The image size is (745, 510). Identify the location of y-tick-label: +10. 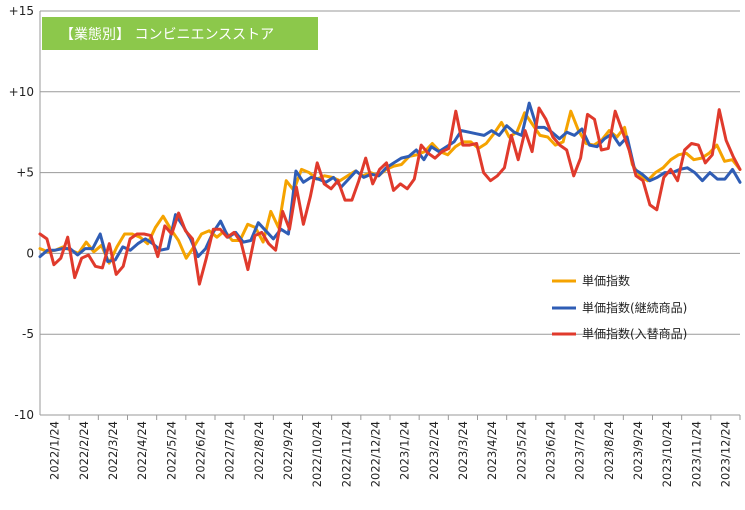
(21, 92).